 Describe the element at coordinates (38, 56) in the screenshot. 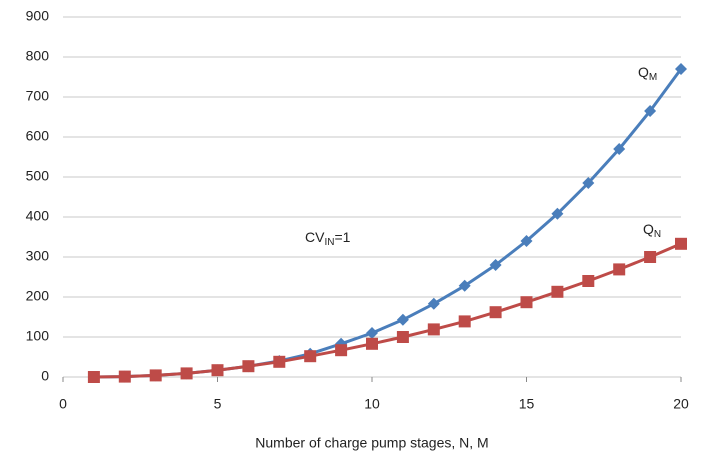

I see `y-tick-label: 800` at that location.